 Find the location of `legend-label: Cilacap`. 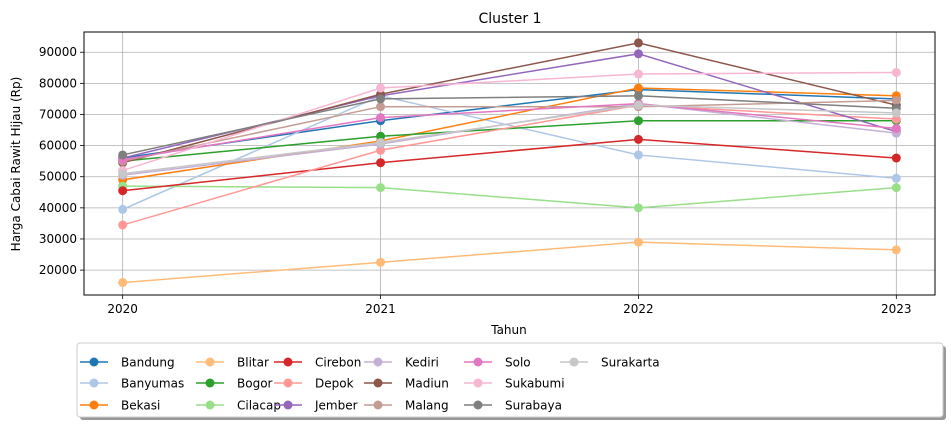

legend-label: Cilacap is located at coordinates (259, 406).